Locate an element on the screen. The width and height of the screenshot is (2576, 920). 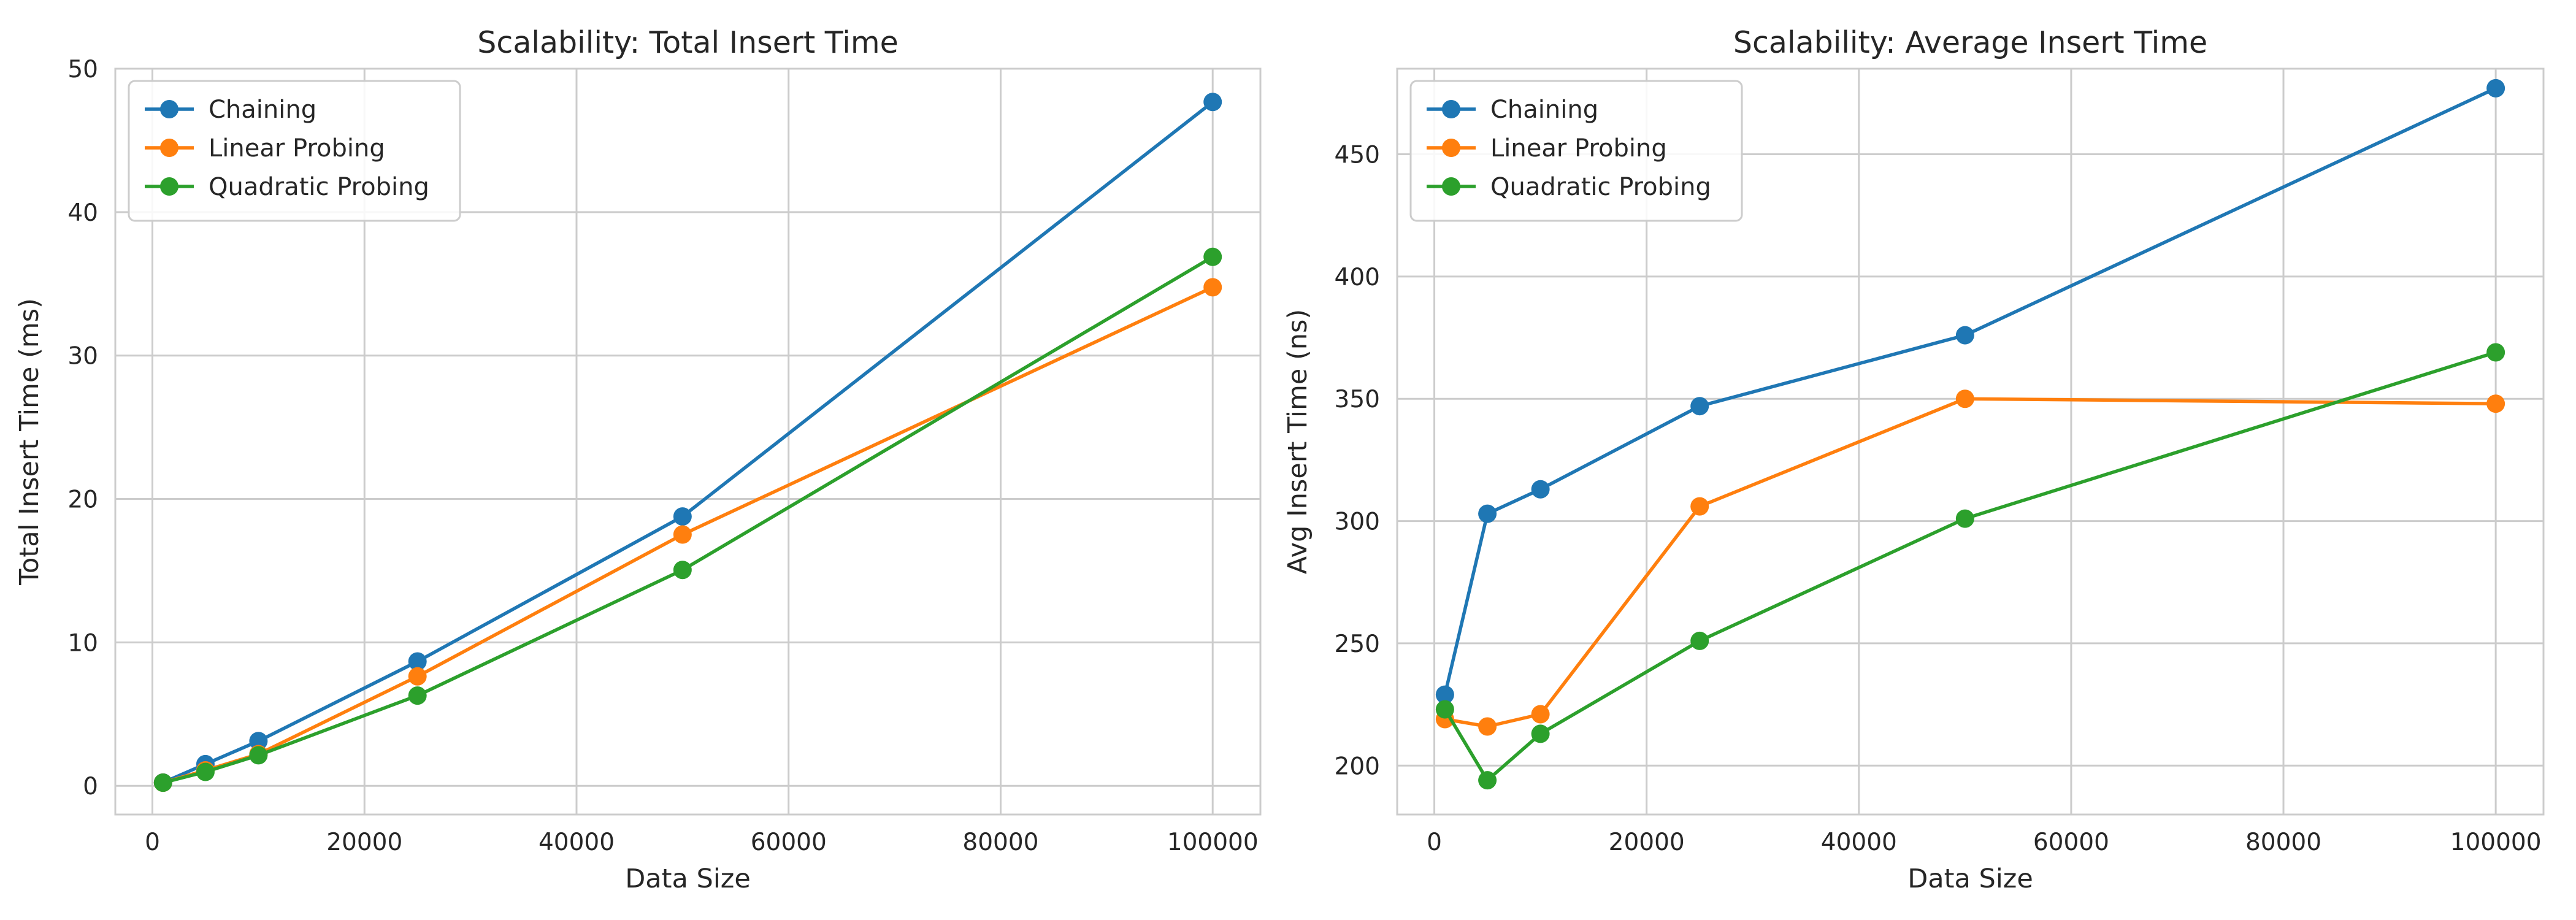
y-tick-label: 40 is located at coordinates (82, 213).